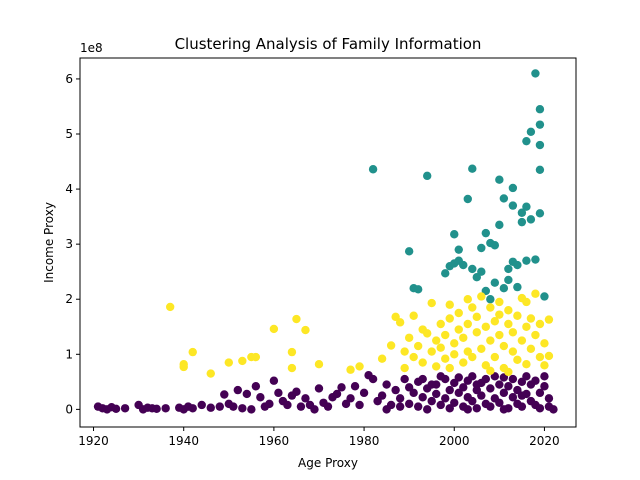 The image size is (640, 480). What do you see at coordinates (69, 244) in the screenshot?
I see `y-tick-label: 3` at bounding box center [69, 244].